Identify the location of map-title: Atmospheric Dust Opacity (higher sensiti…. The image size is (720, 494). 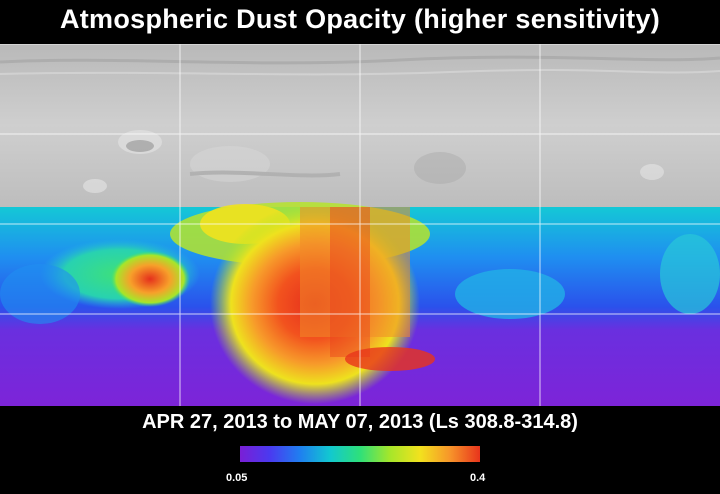
(360, 19).